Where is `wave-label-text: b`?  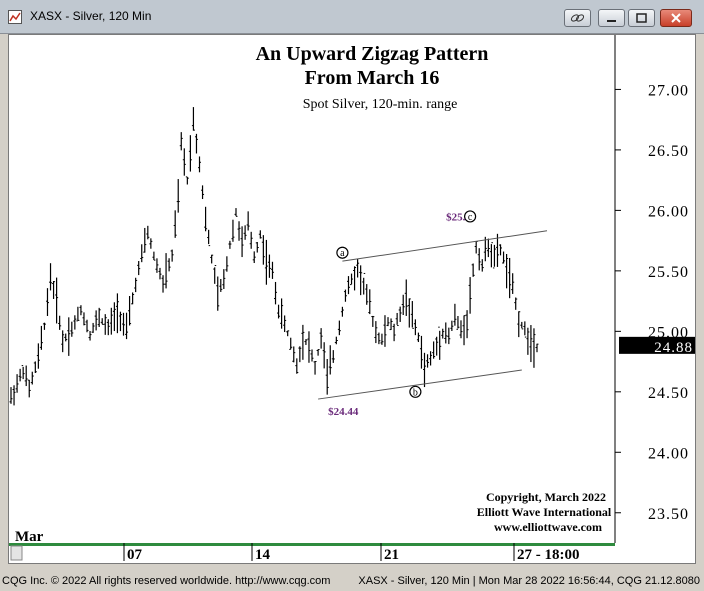
wave-label-text: b is located at coordinates (415, 392).